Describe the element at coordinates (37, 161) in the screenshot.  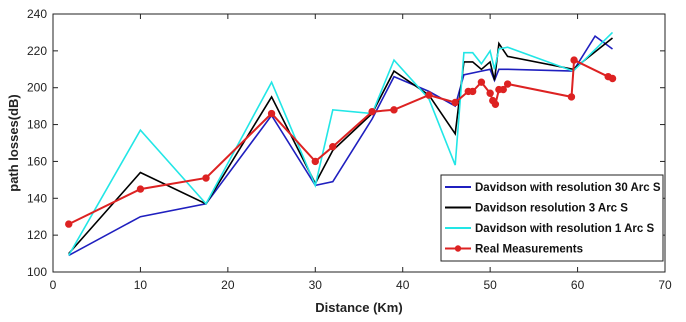
I see `y-tick-label: 160` at that location.